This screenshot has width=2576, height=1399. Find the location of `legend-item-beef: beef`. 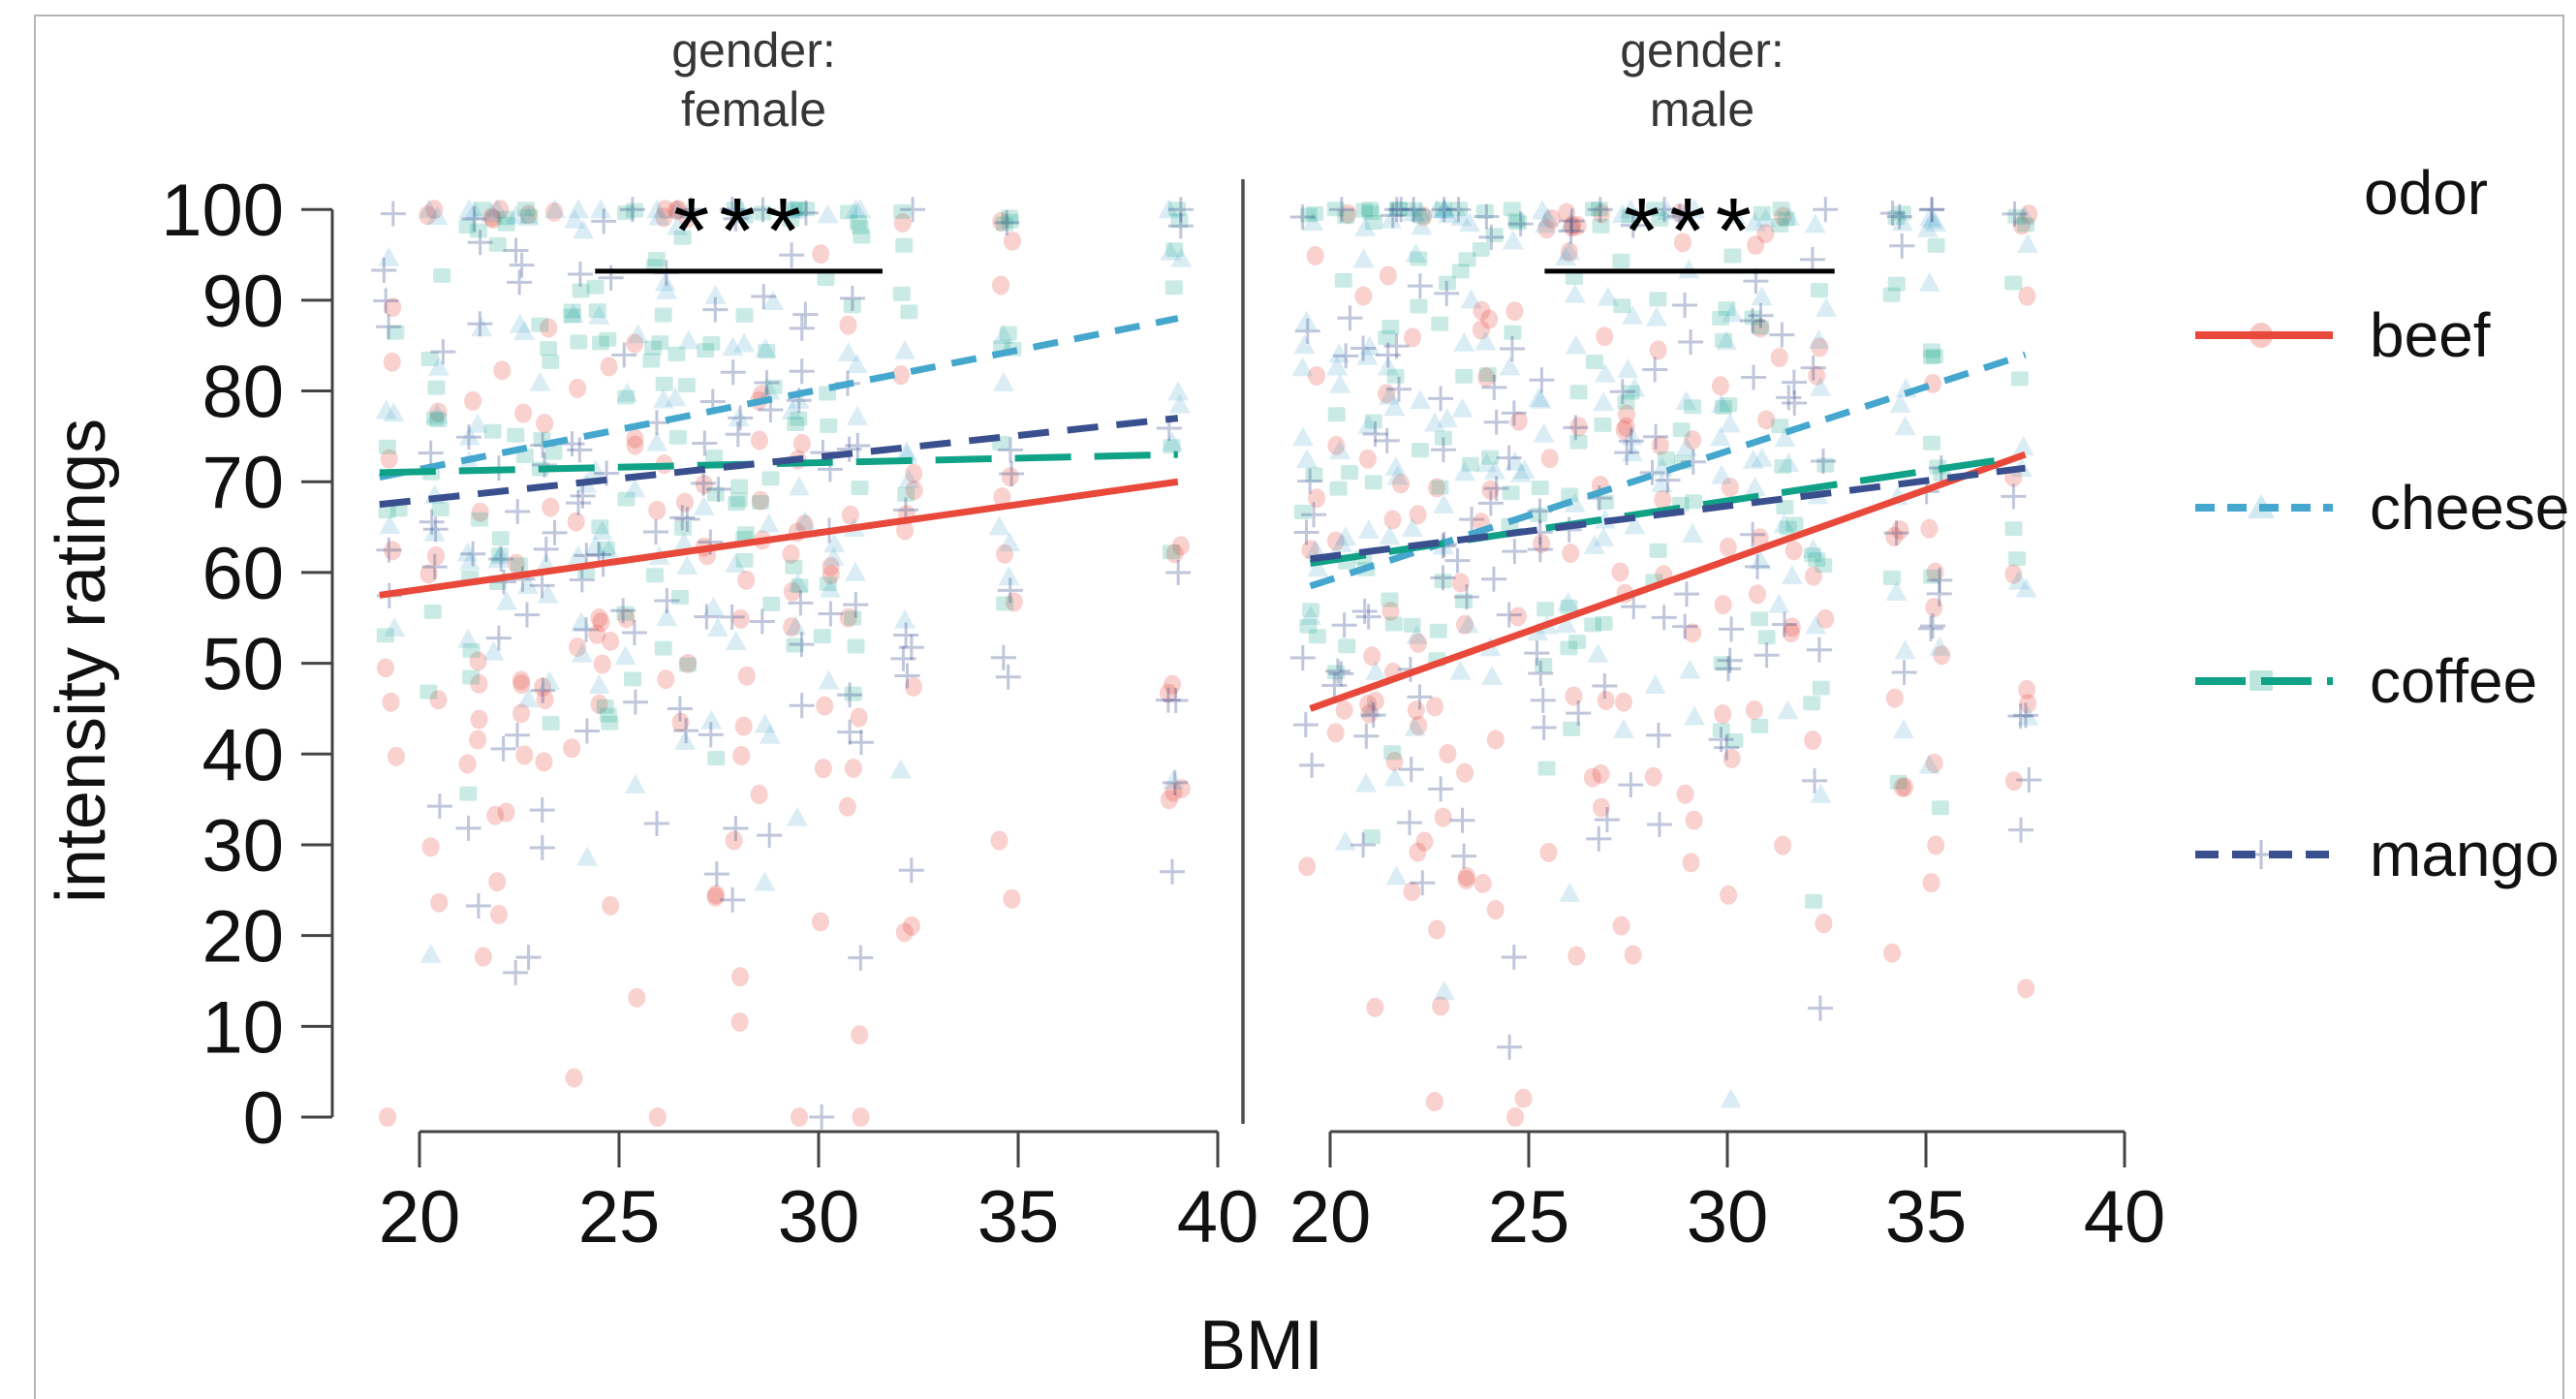

legend-item-beef: beef is located at coordinates (2335, 335).